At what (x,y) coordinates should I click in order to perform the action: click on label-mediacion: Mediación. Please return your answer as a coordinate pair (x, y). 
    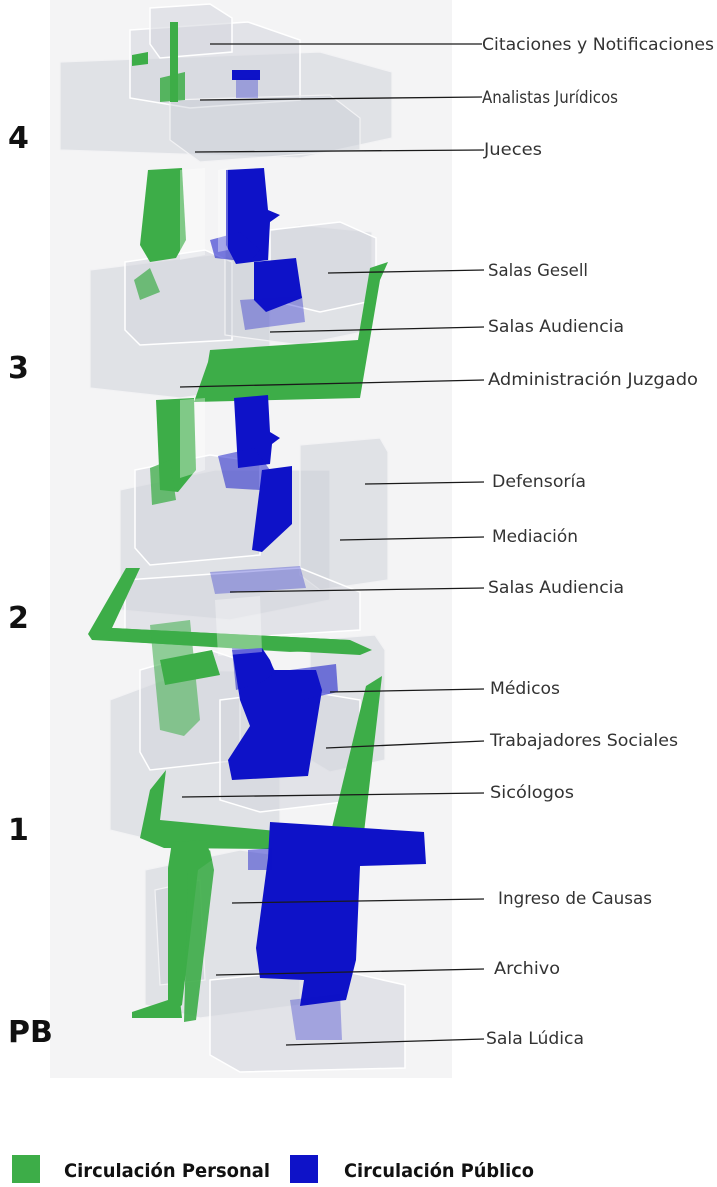
    Looking at the image, I should click on (535, 537).